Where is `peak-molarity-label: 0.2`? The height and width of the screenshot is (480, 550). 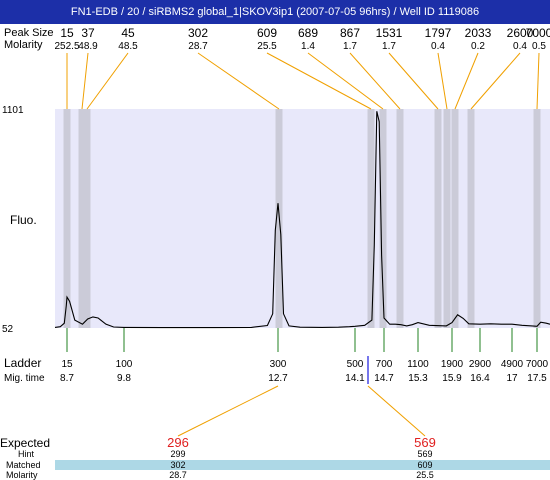
peak-molarity-label: 0.2 is located at coordinates (478, 46).